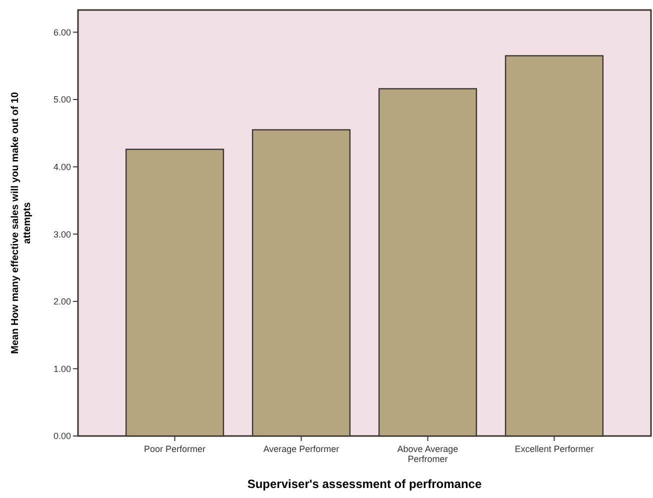 This screenshot has height=498, width=653. Describe the element at coordinates (62, 436) in the screenshot. I see `y-tick-label: 0.00` at that location.